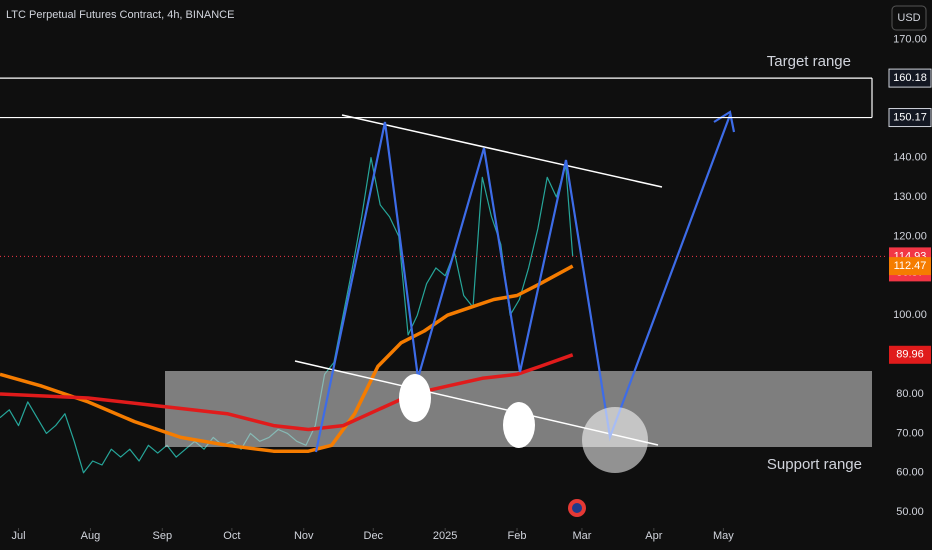 Image resolution: width=932 pixels, height=550 pixels. I want to click on price-label: 150.17, so click(910, 117).